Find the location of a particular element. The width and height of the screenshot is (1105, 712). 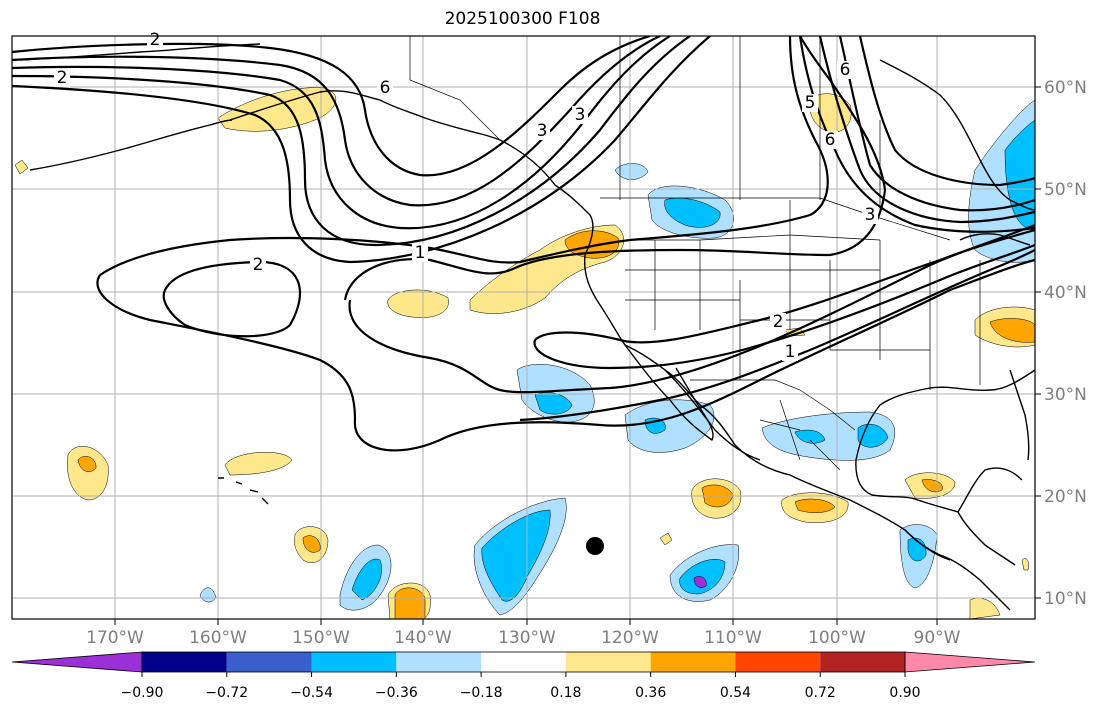

storm-center-marker is located at coordinates (595, 546).